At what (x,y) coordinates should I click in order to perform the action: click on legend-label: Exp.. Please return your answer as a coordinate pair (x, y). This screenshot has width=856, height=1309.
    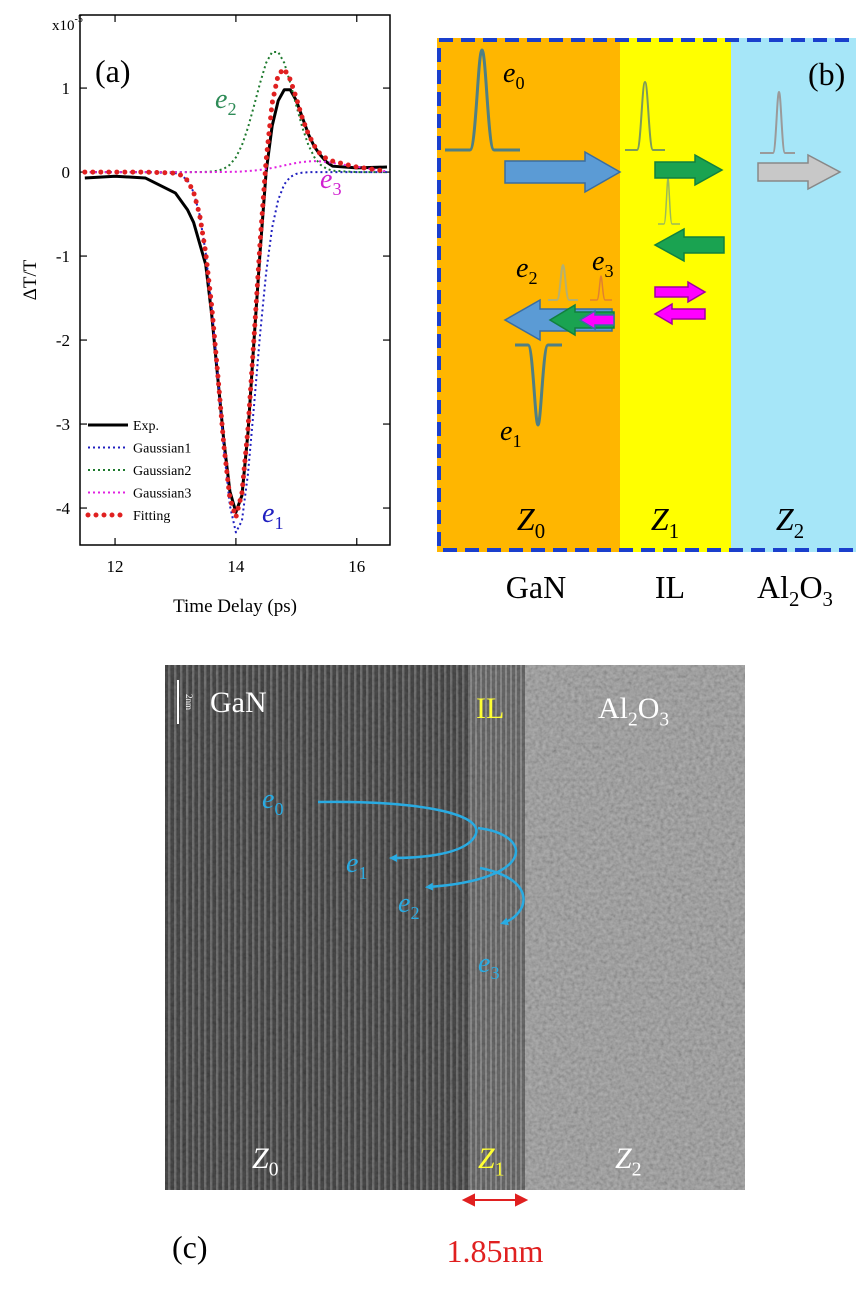
    Looking at the image, I should click on (146, 426).